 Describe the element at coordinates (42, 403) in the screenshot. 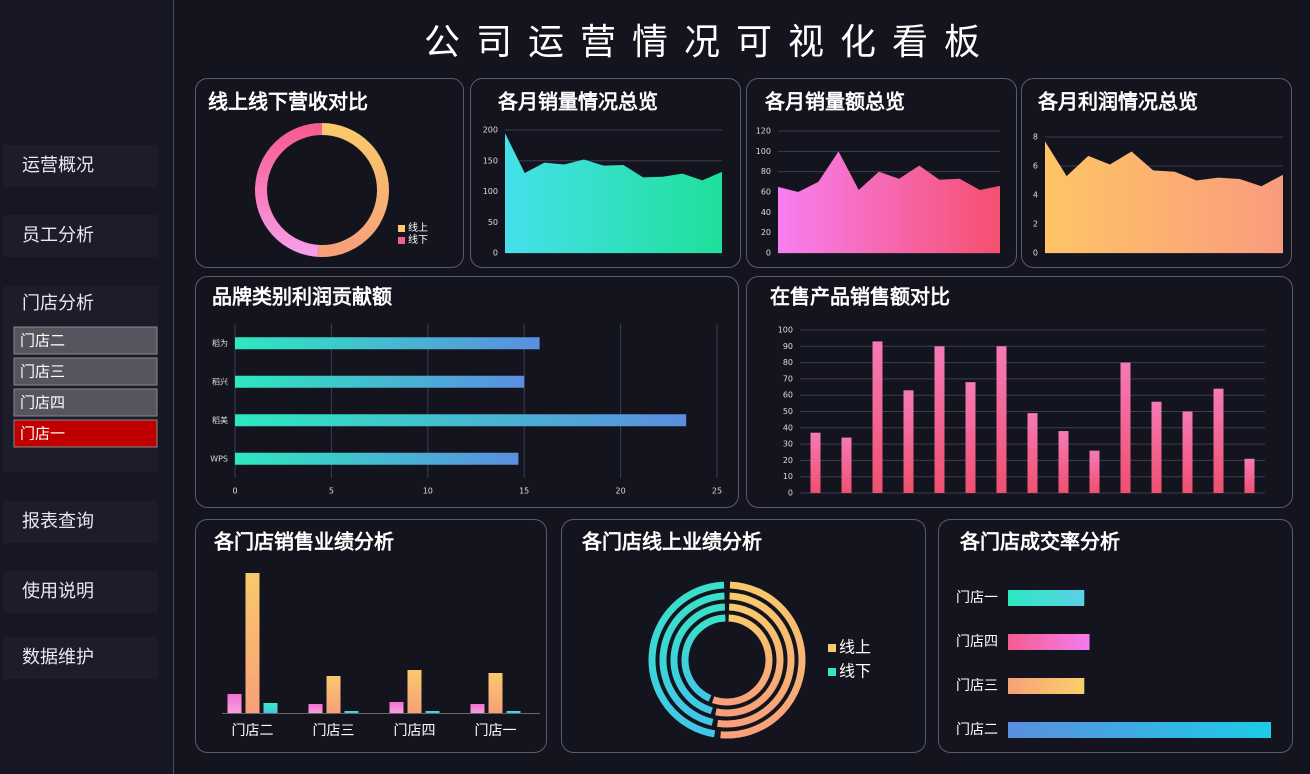

I see `submenu-item: 门店四` at that location.